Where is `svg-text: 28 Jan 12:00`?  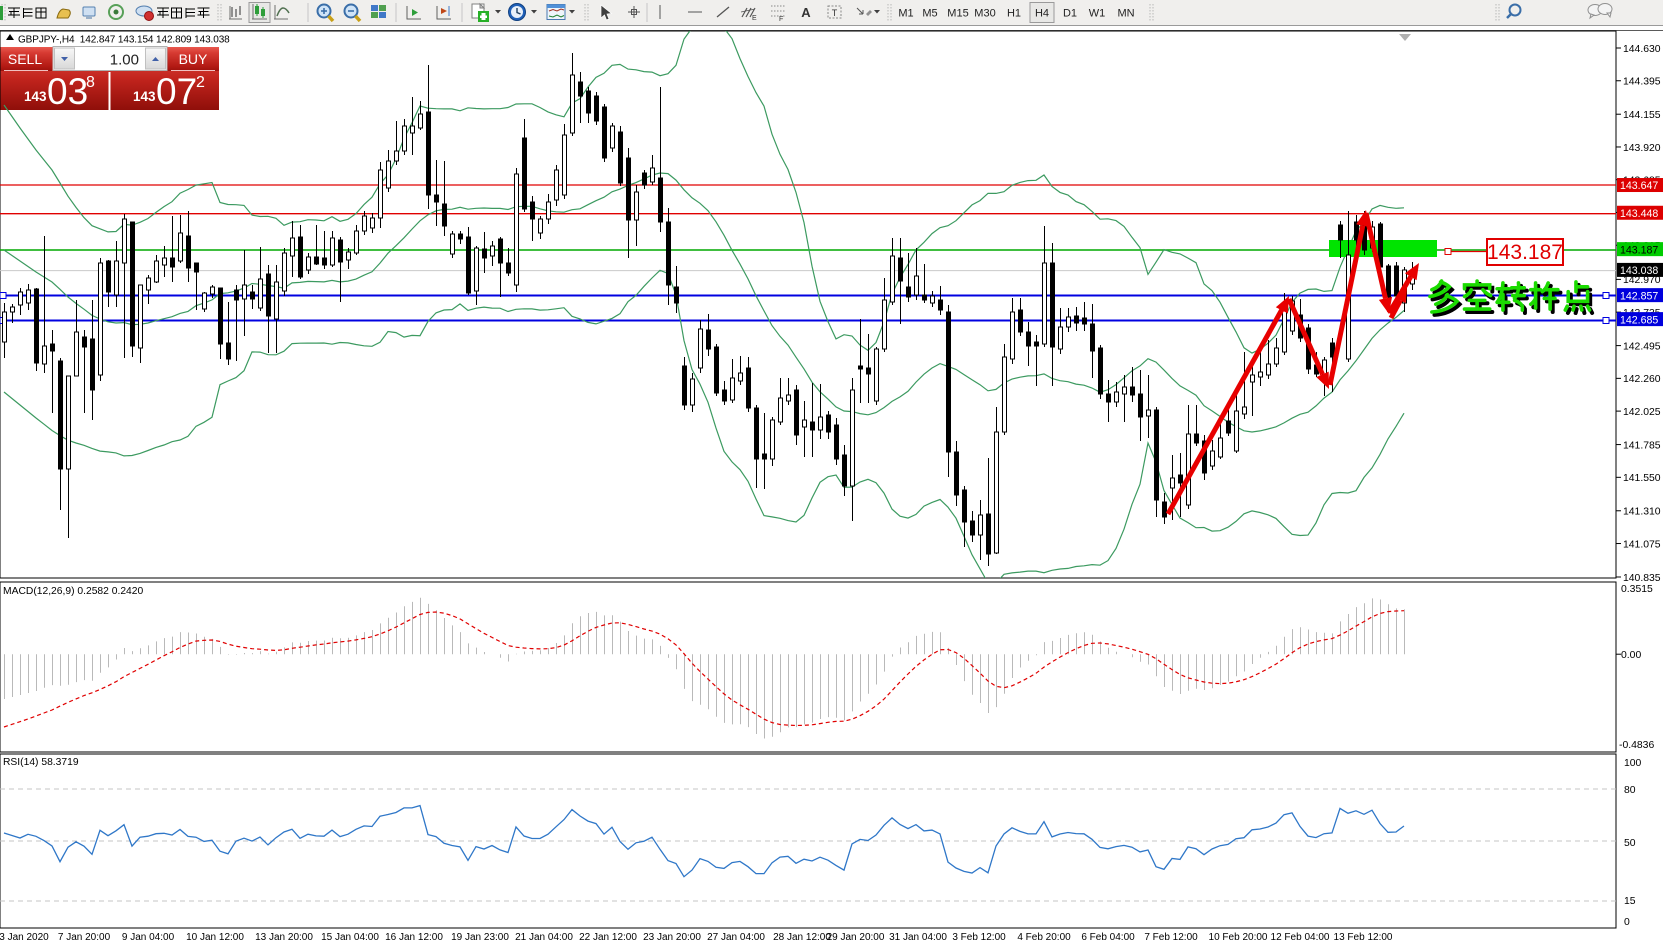 svg-text: 28 Jan 12:00 is located at coordinates (802, 937).